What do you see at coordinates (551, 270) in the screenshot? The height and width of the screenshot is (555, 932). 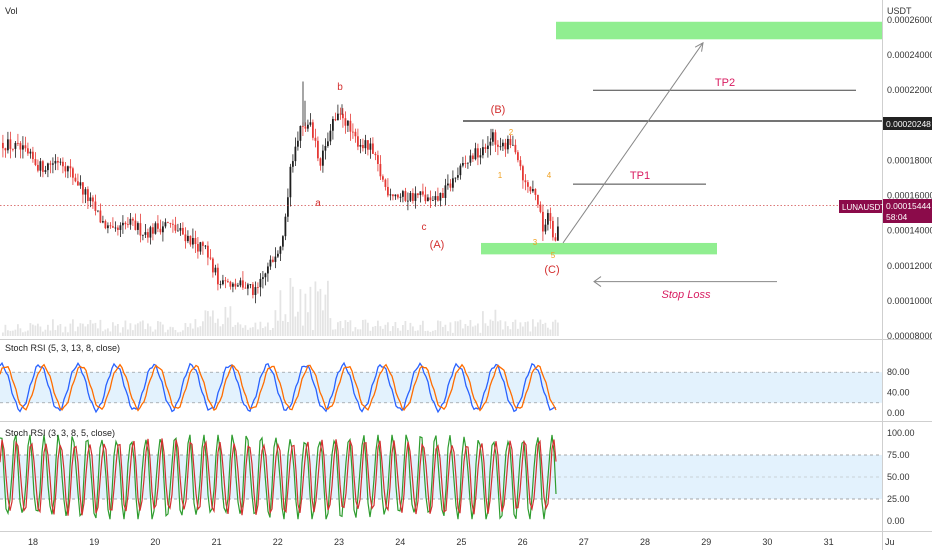 I see `wave-label-C: (C)` at bounding box center [551, 270].